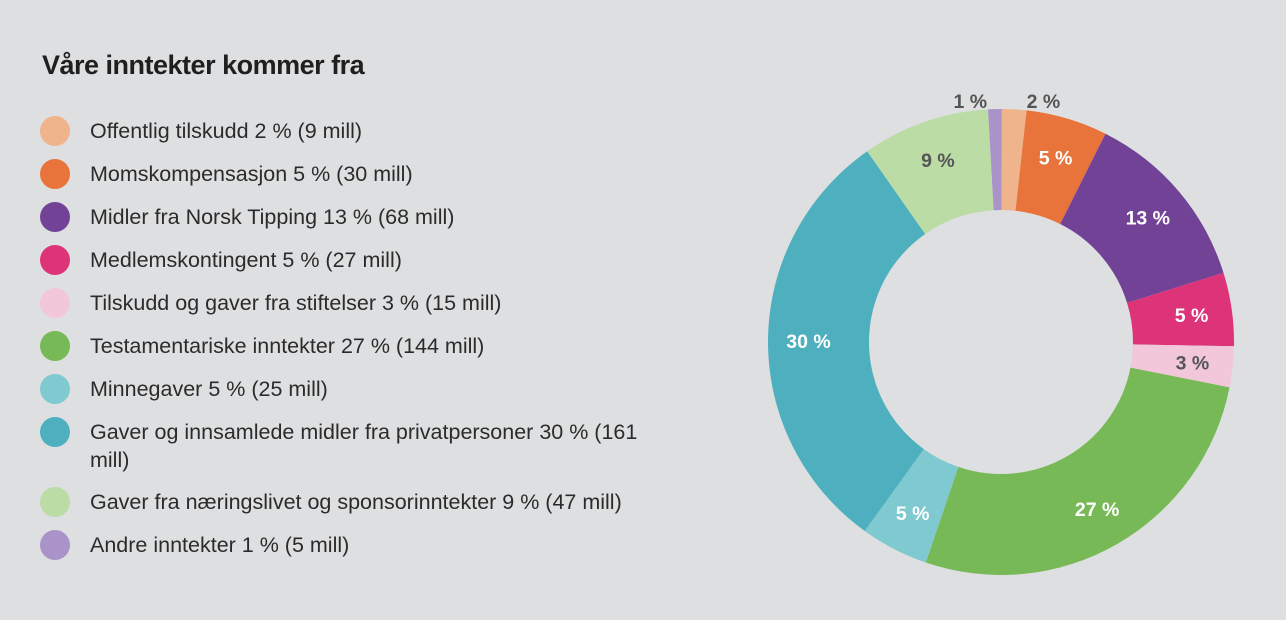 This screenshot has height=620, width=1286. I want to click on legend-label: Minnegaver 5 % (25 mill), so click(209, 389).